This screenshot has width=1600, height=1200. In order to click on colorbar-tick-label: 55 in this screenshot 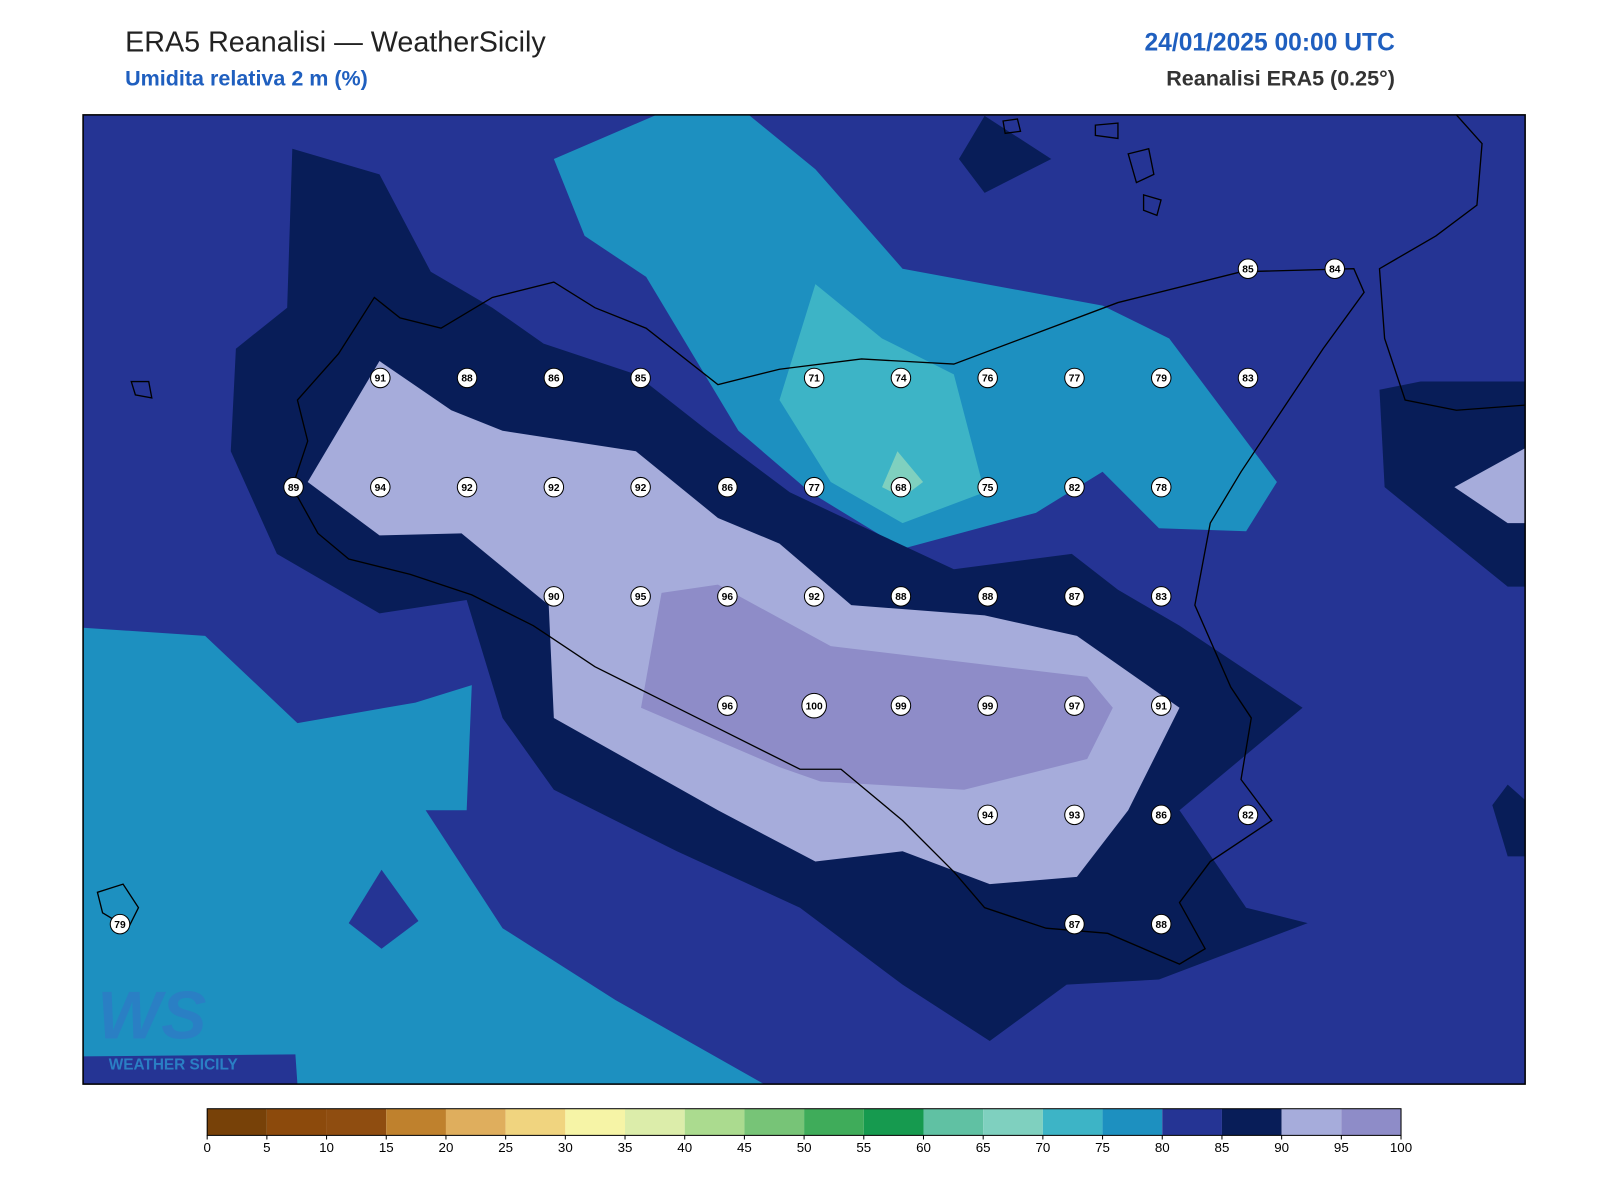, I will do `click(863, 1147)`.